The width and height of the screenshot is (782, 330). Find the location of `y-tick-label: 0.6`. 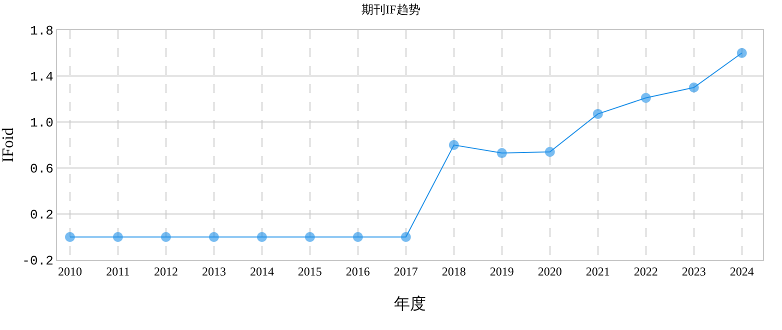

y-tick-label: 0.6 is located at coordinates (42, 169).